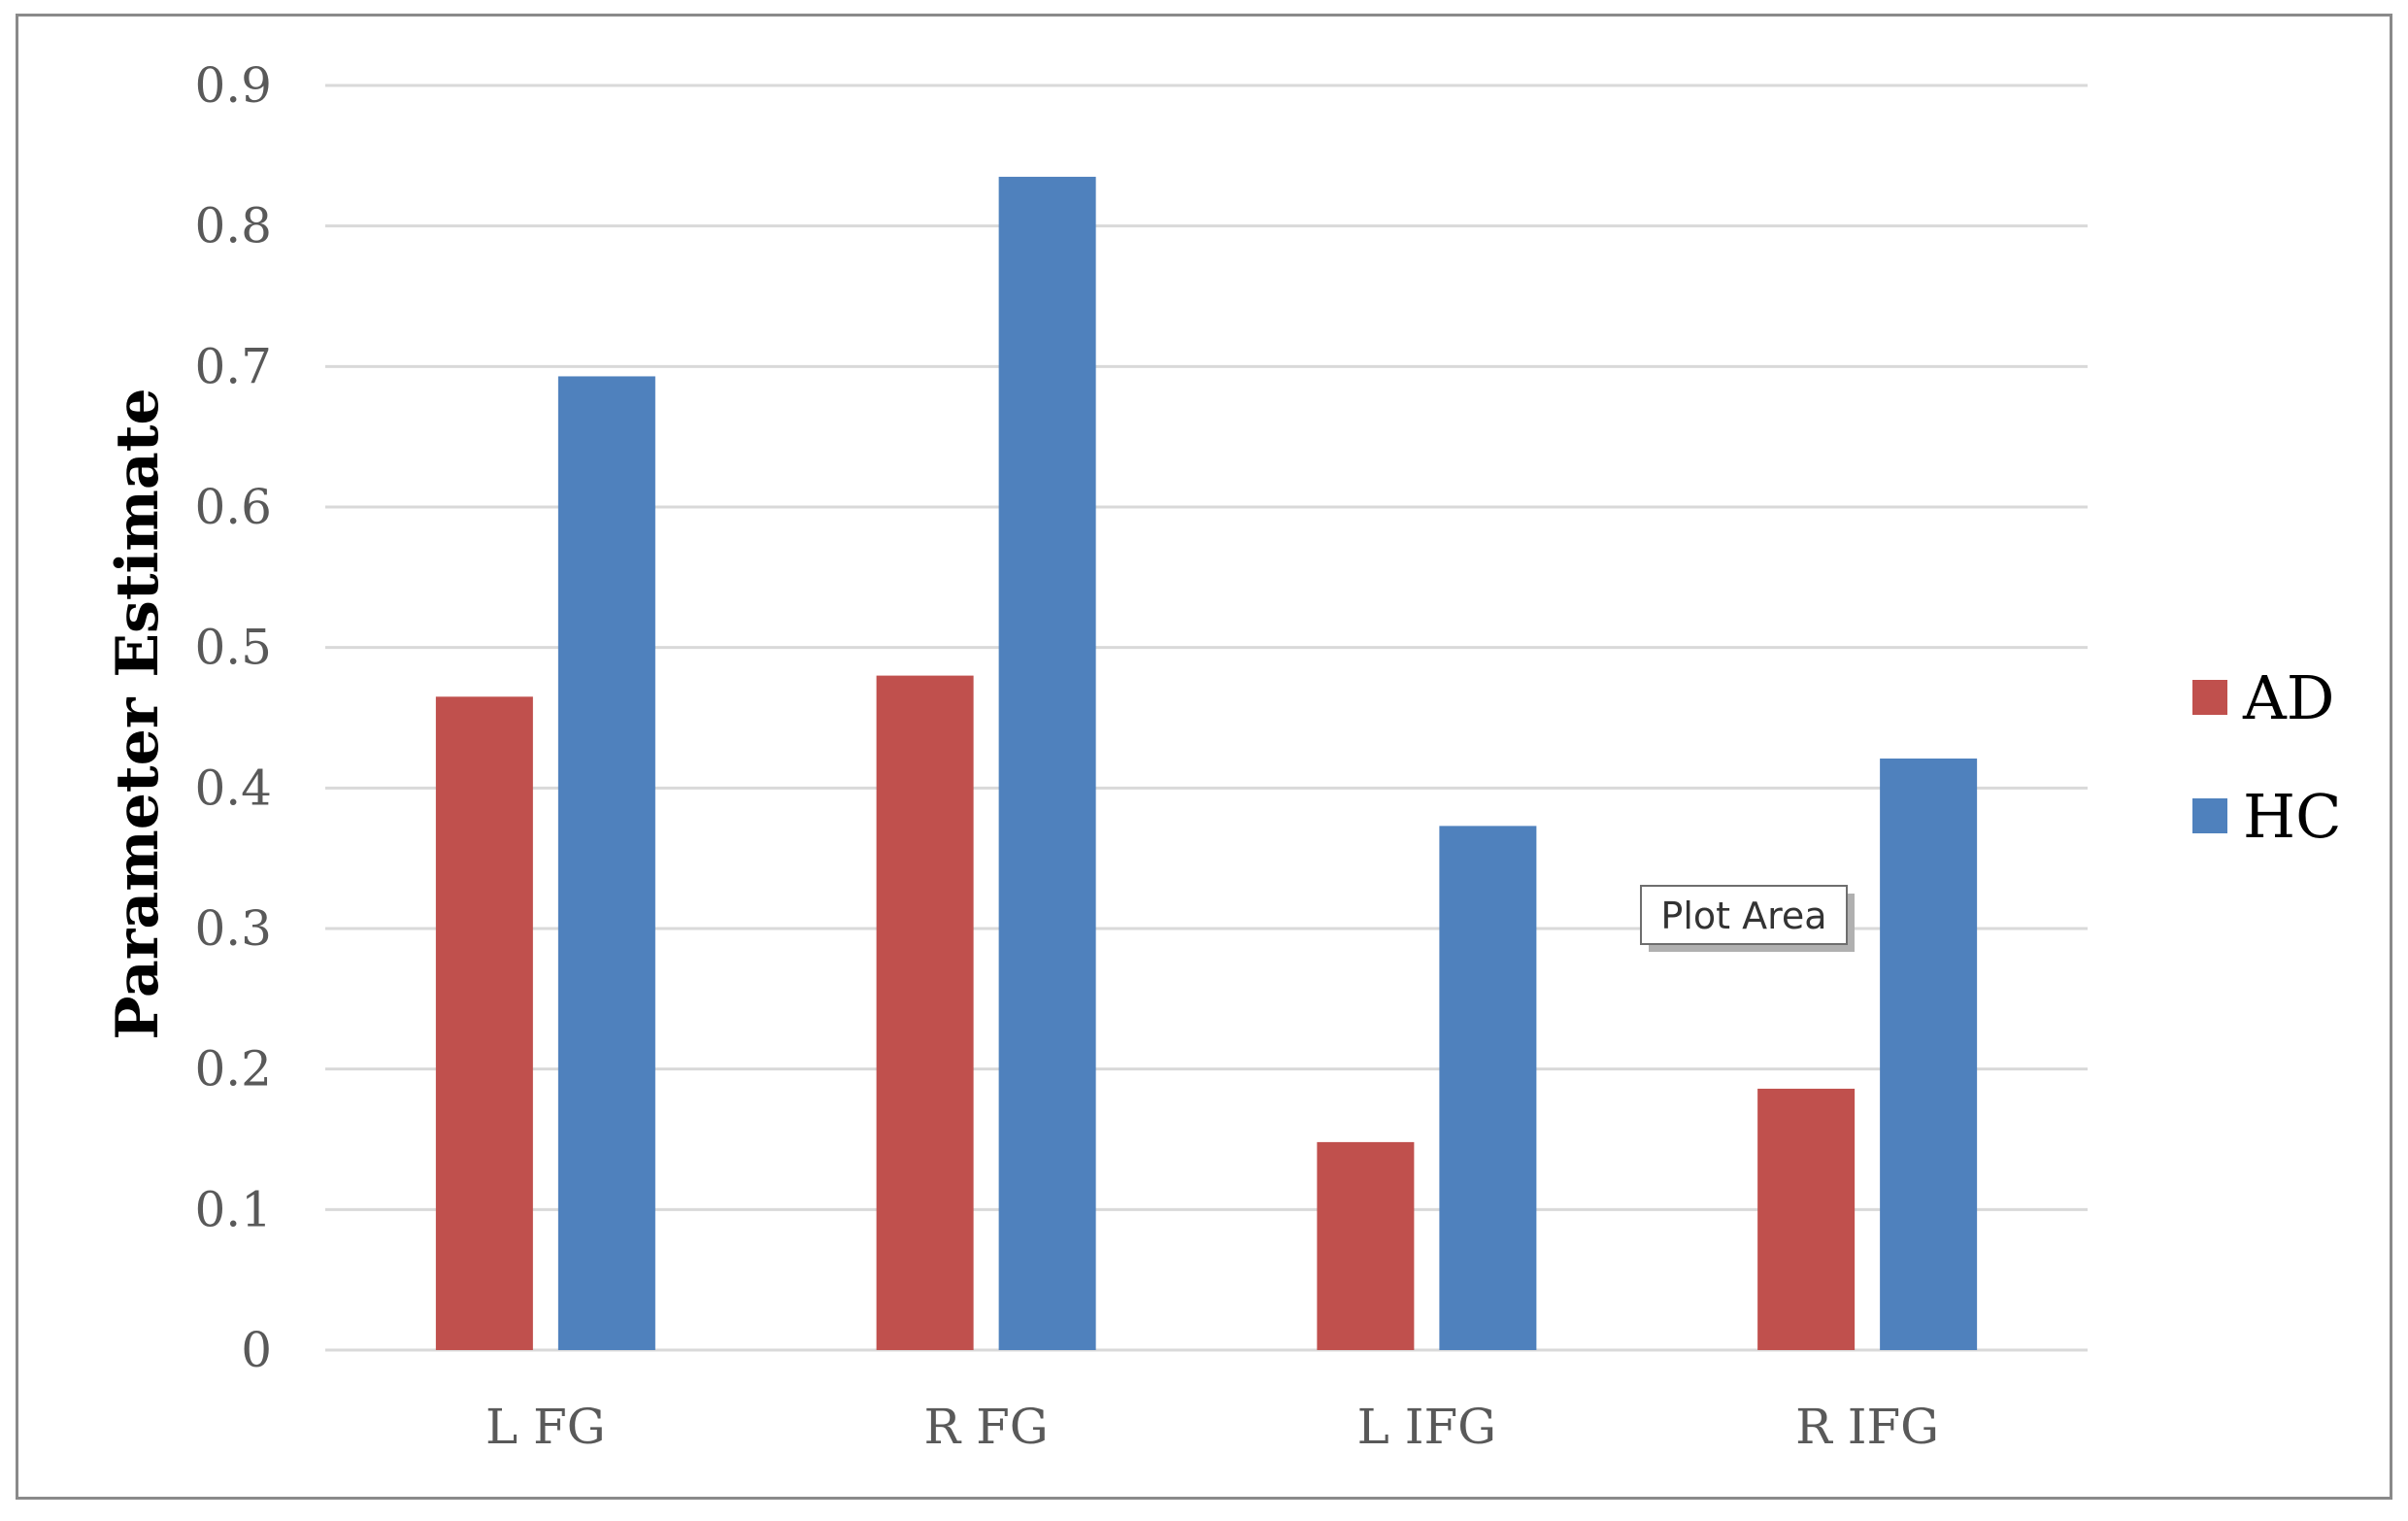  What do you see at coordinates (256, 1350) in the screenshot?
I see `y-tick-label: 0` at bounding box center [256, 1350].